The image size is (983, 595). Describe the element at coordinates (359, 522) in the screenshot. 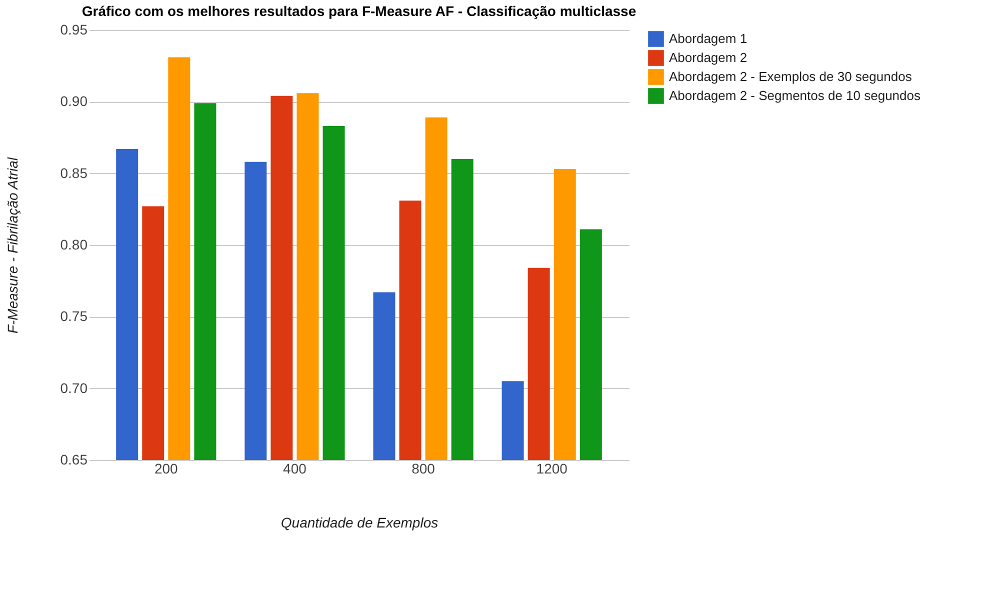

I see `x-axis-title: Quantidade de Exemplos` at that location.